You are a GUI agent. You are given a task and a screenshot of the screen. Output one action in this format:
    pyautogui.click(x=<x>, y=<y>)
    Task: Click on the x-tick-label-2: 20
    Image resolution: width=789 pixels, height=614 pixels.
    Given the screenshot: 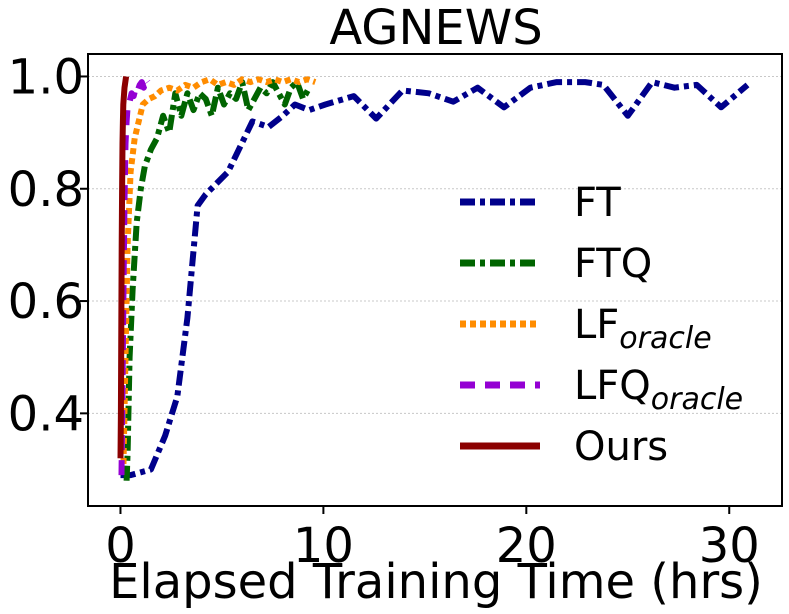 What is the action you would take?
    pyautogui.click(x=526, y=546)
    